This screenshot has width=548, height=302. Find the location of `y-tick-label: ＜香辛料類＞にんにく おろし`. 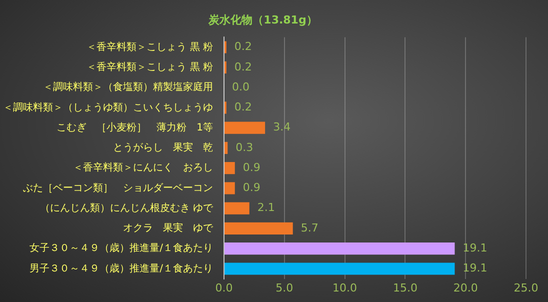

y-tick-label: ＜香辛料類＞にんにく おろし is located at coordinates (143, 168).